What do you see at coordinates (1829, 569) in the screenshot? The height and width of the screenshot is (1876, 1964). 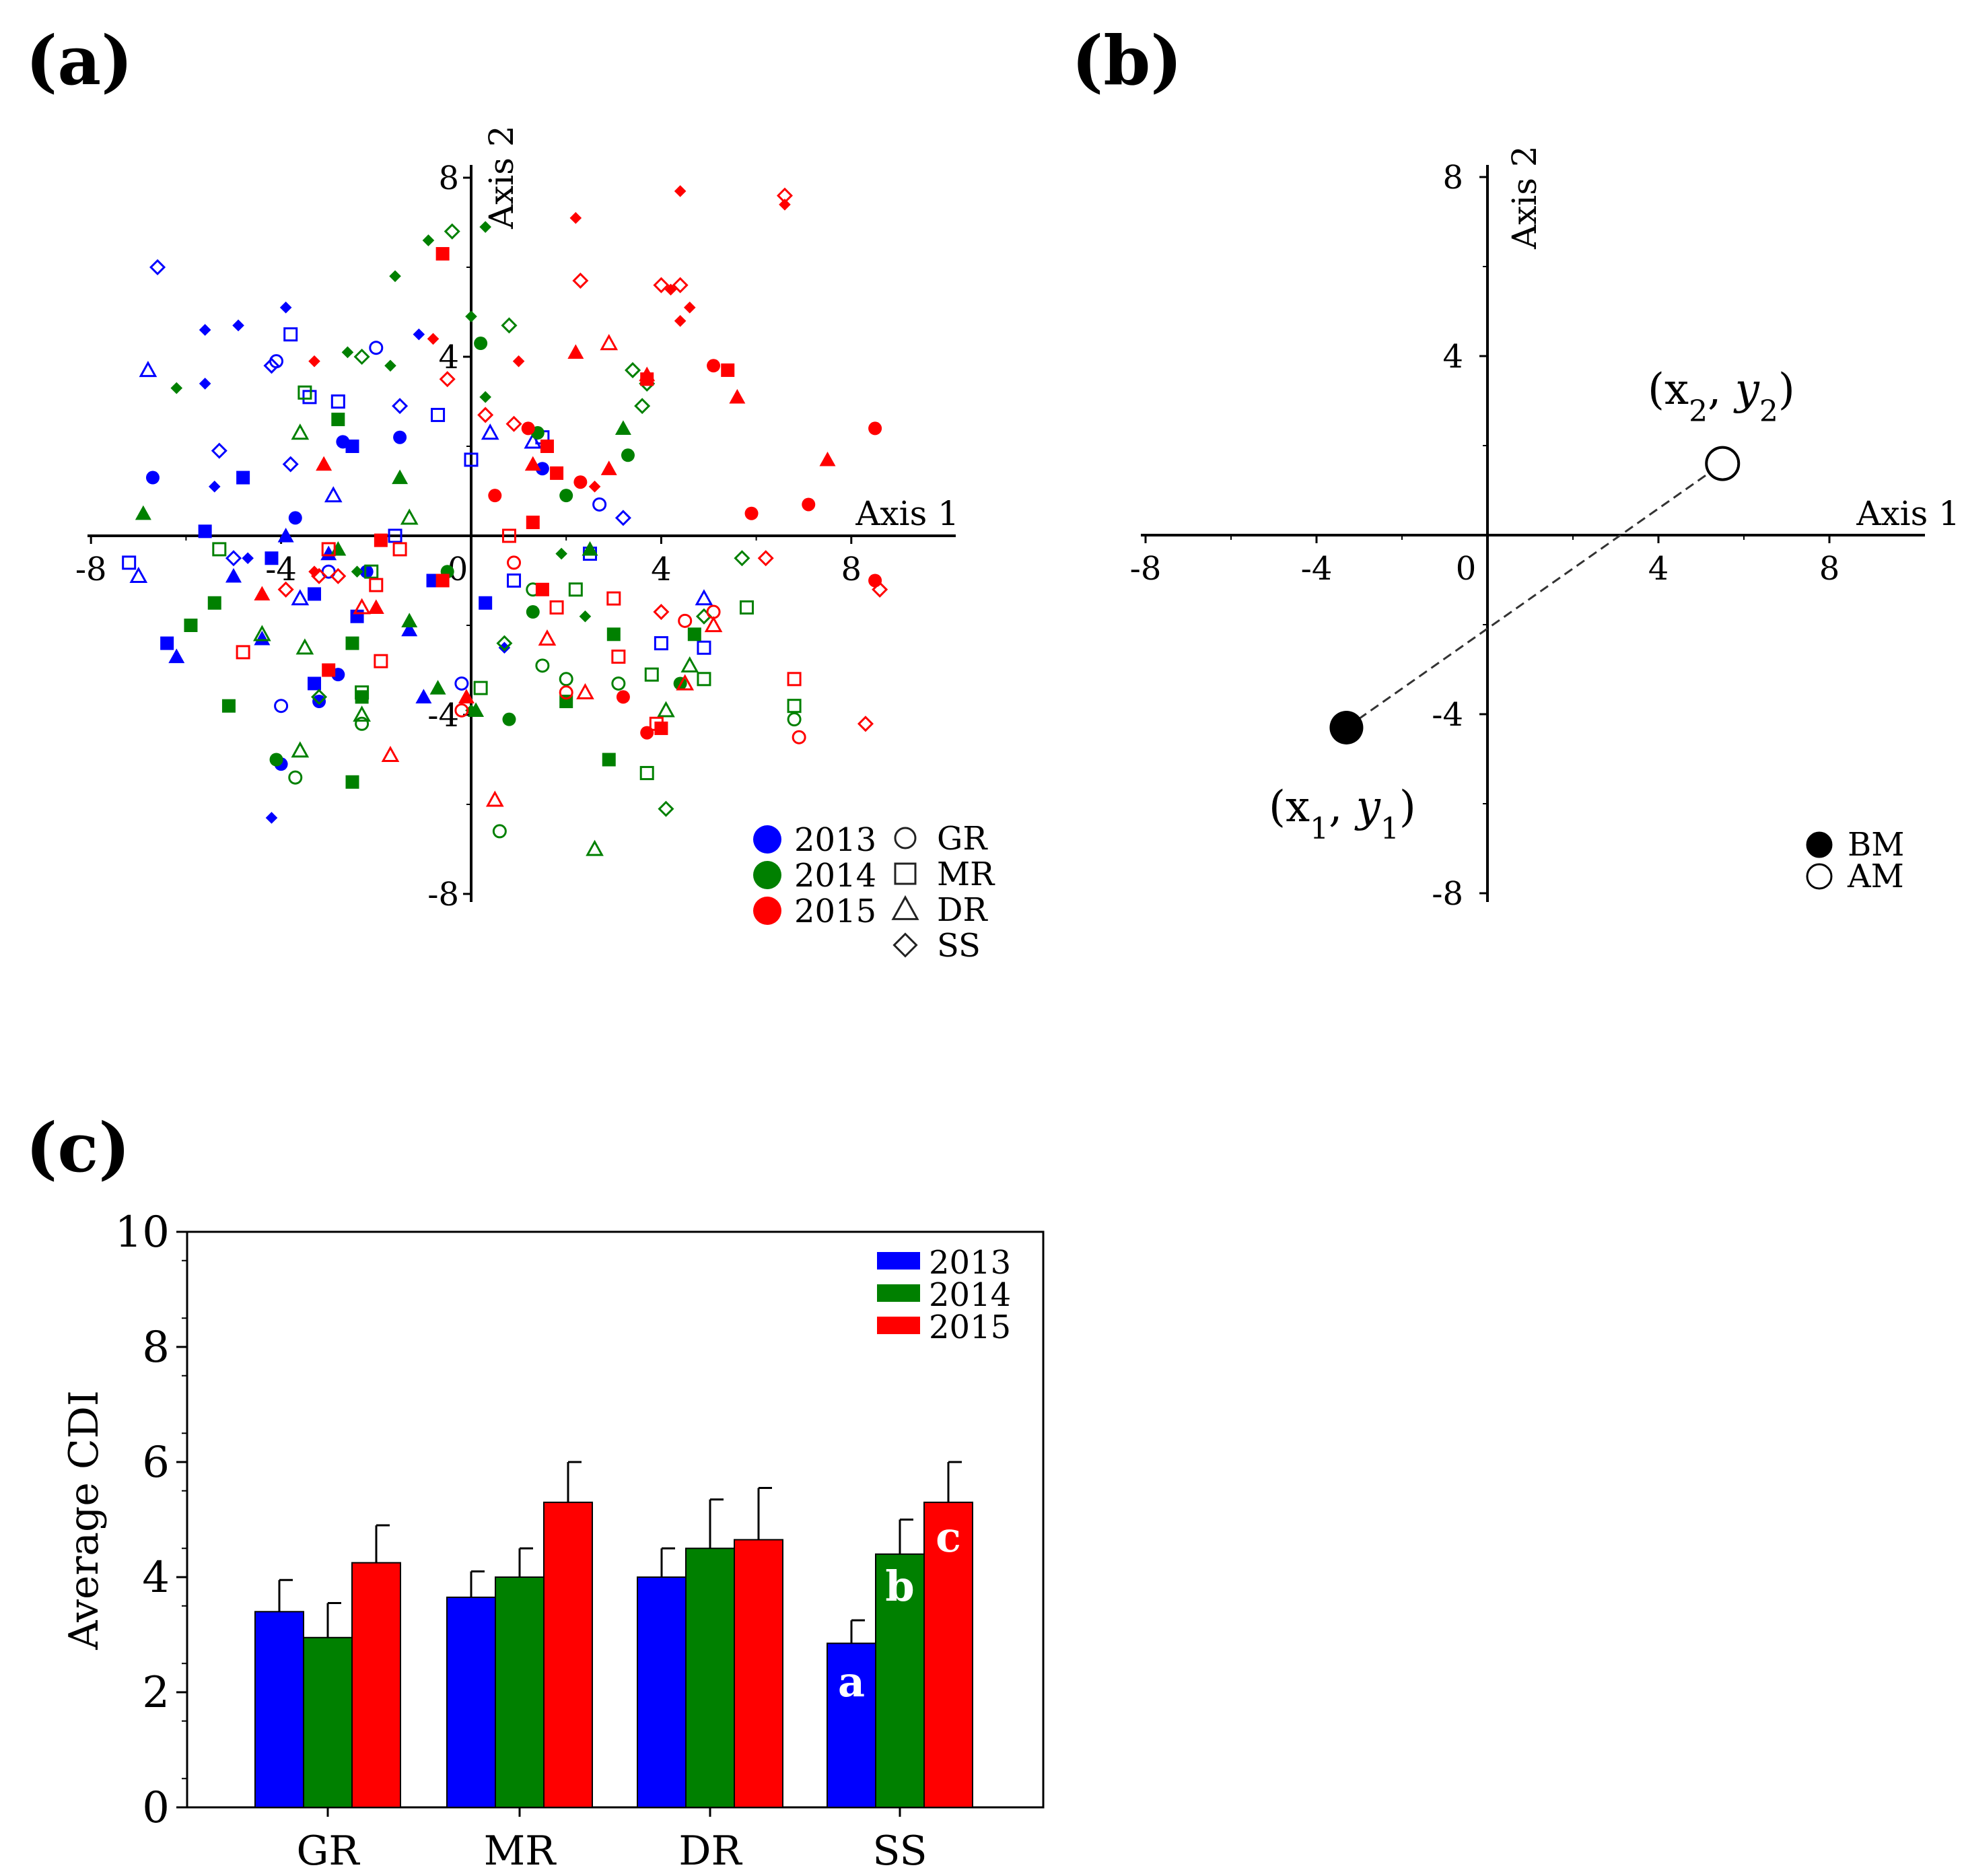 I see `x-tick-label: 8` at bounding box center [1829, 569].